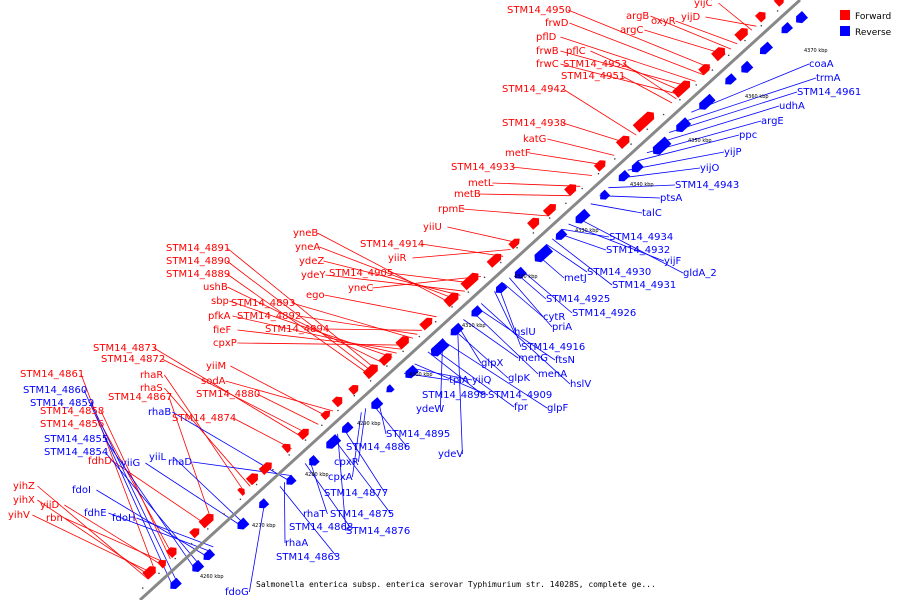 The image size is (900, 600). Describe the element at coordinates (362, 514) in the screenshot. I see `reverse-gene-label: STM14_4875` at that location.